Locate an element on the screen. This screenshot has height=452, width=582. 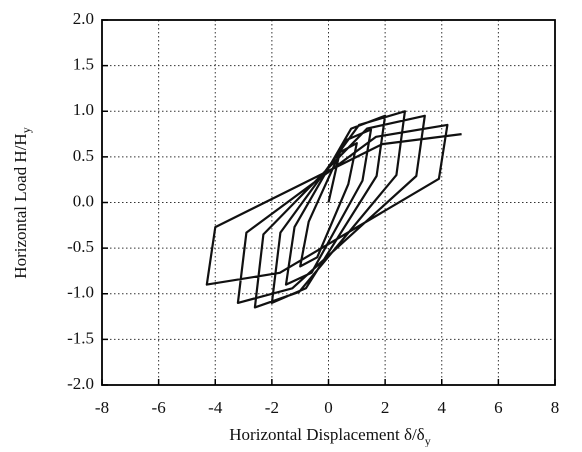
y-tick-label: -1.0 is located at coordinates (80, 292).